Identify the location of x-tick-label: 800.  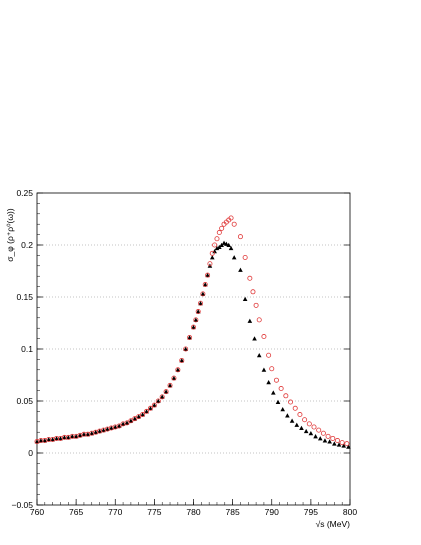
(350, 512).